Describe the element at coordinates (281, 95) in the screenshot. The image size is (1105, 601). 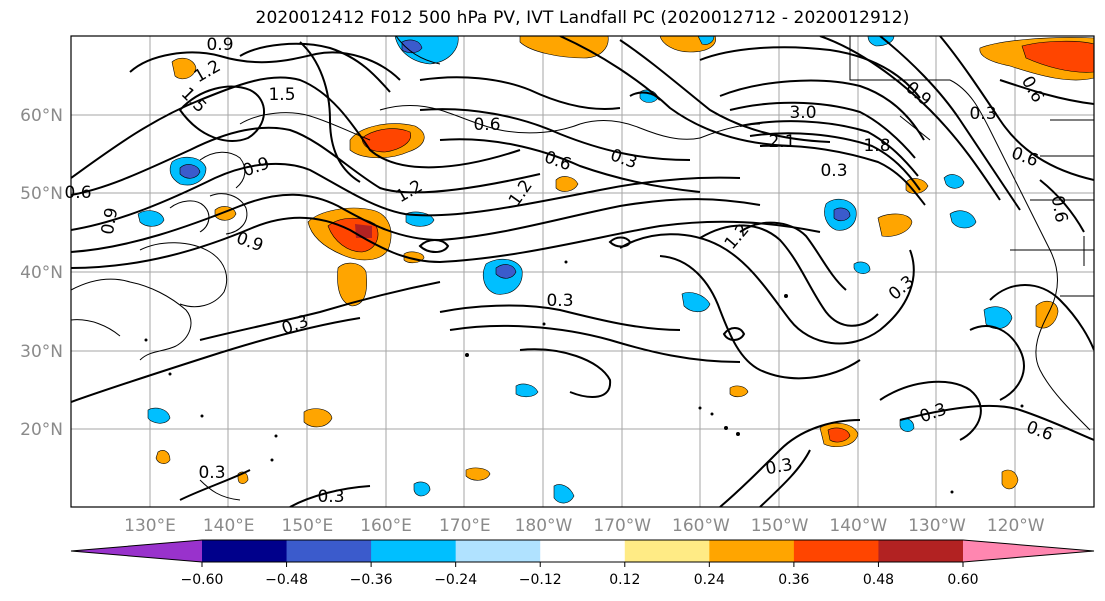
I see `contour-label: 1.5` at that location.